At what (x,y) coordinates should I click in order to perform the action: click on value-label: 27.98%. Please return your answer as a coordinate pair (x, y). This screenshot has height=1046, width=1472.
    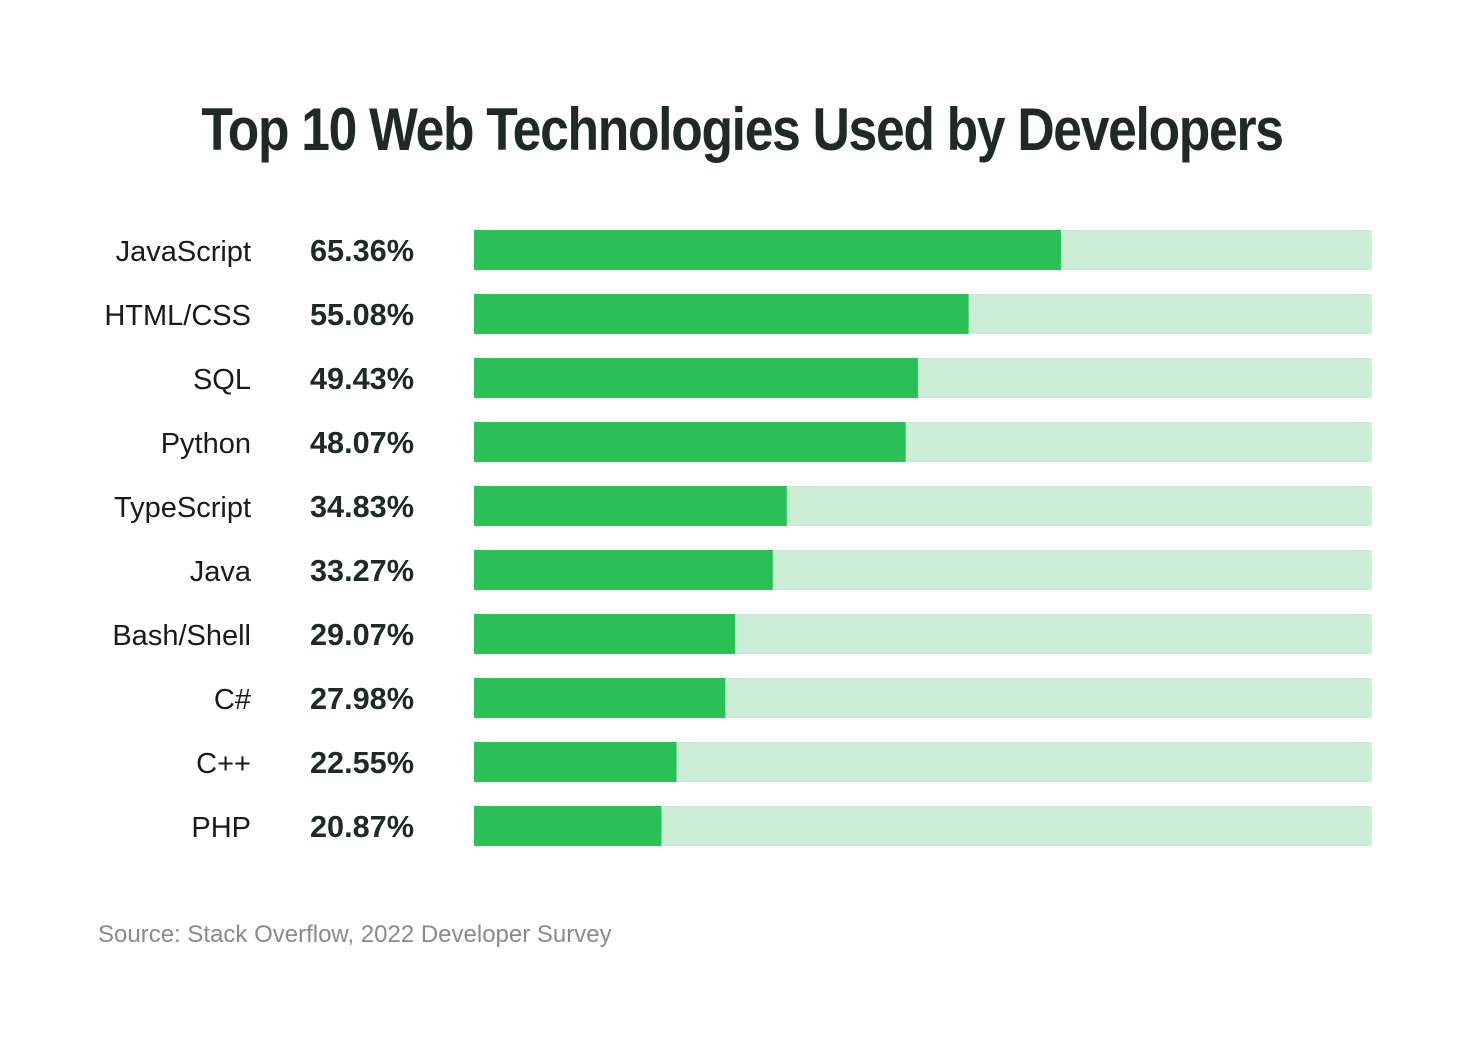
    Looking at the image, I should click on (362, 698).